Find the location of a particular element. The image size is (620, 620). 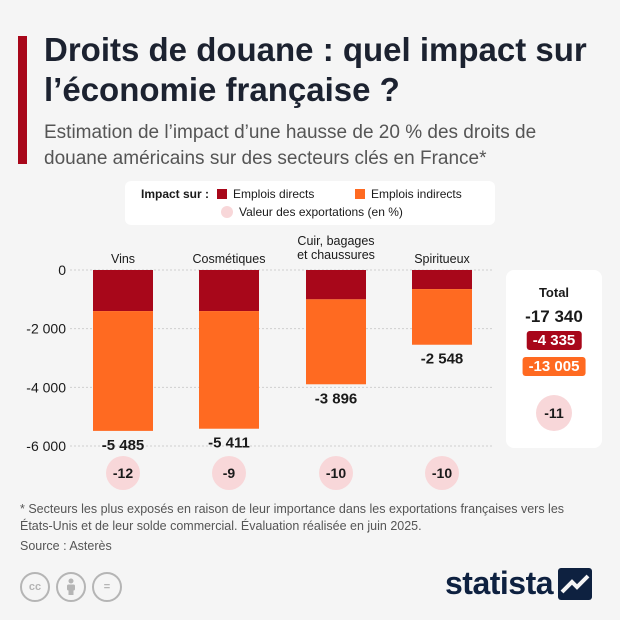

legend-item-export: Valeur des exportations (en %) is located at coordinates (312, 212).